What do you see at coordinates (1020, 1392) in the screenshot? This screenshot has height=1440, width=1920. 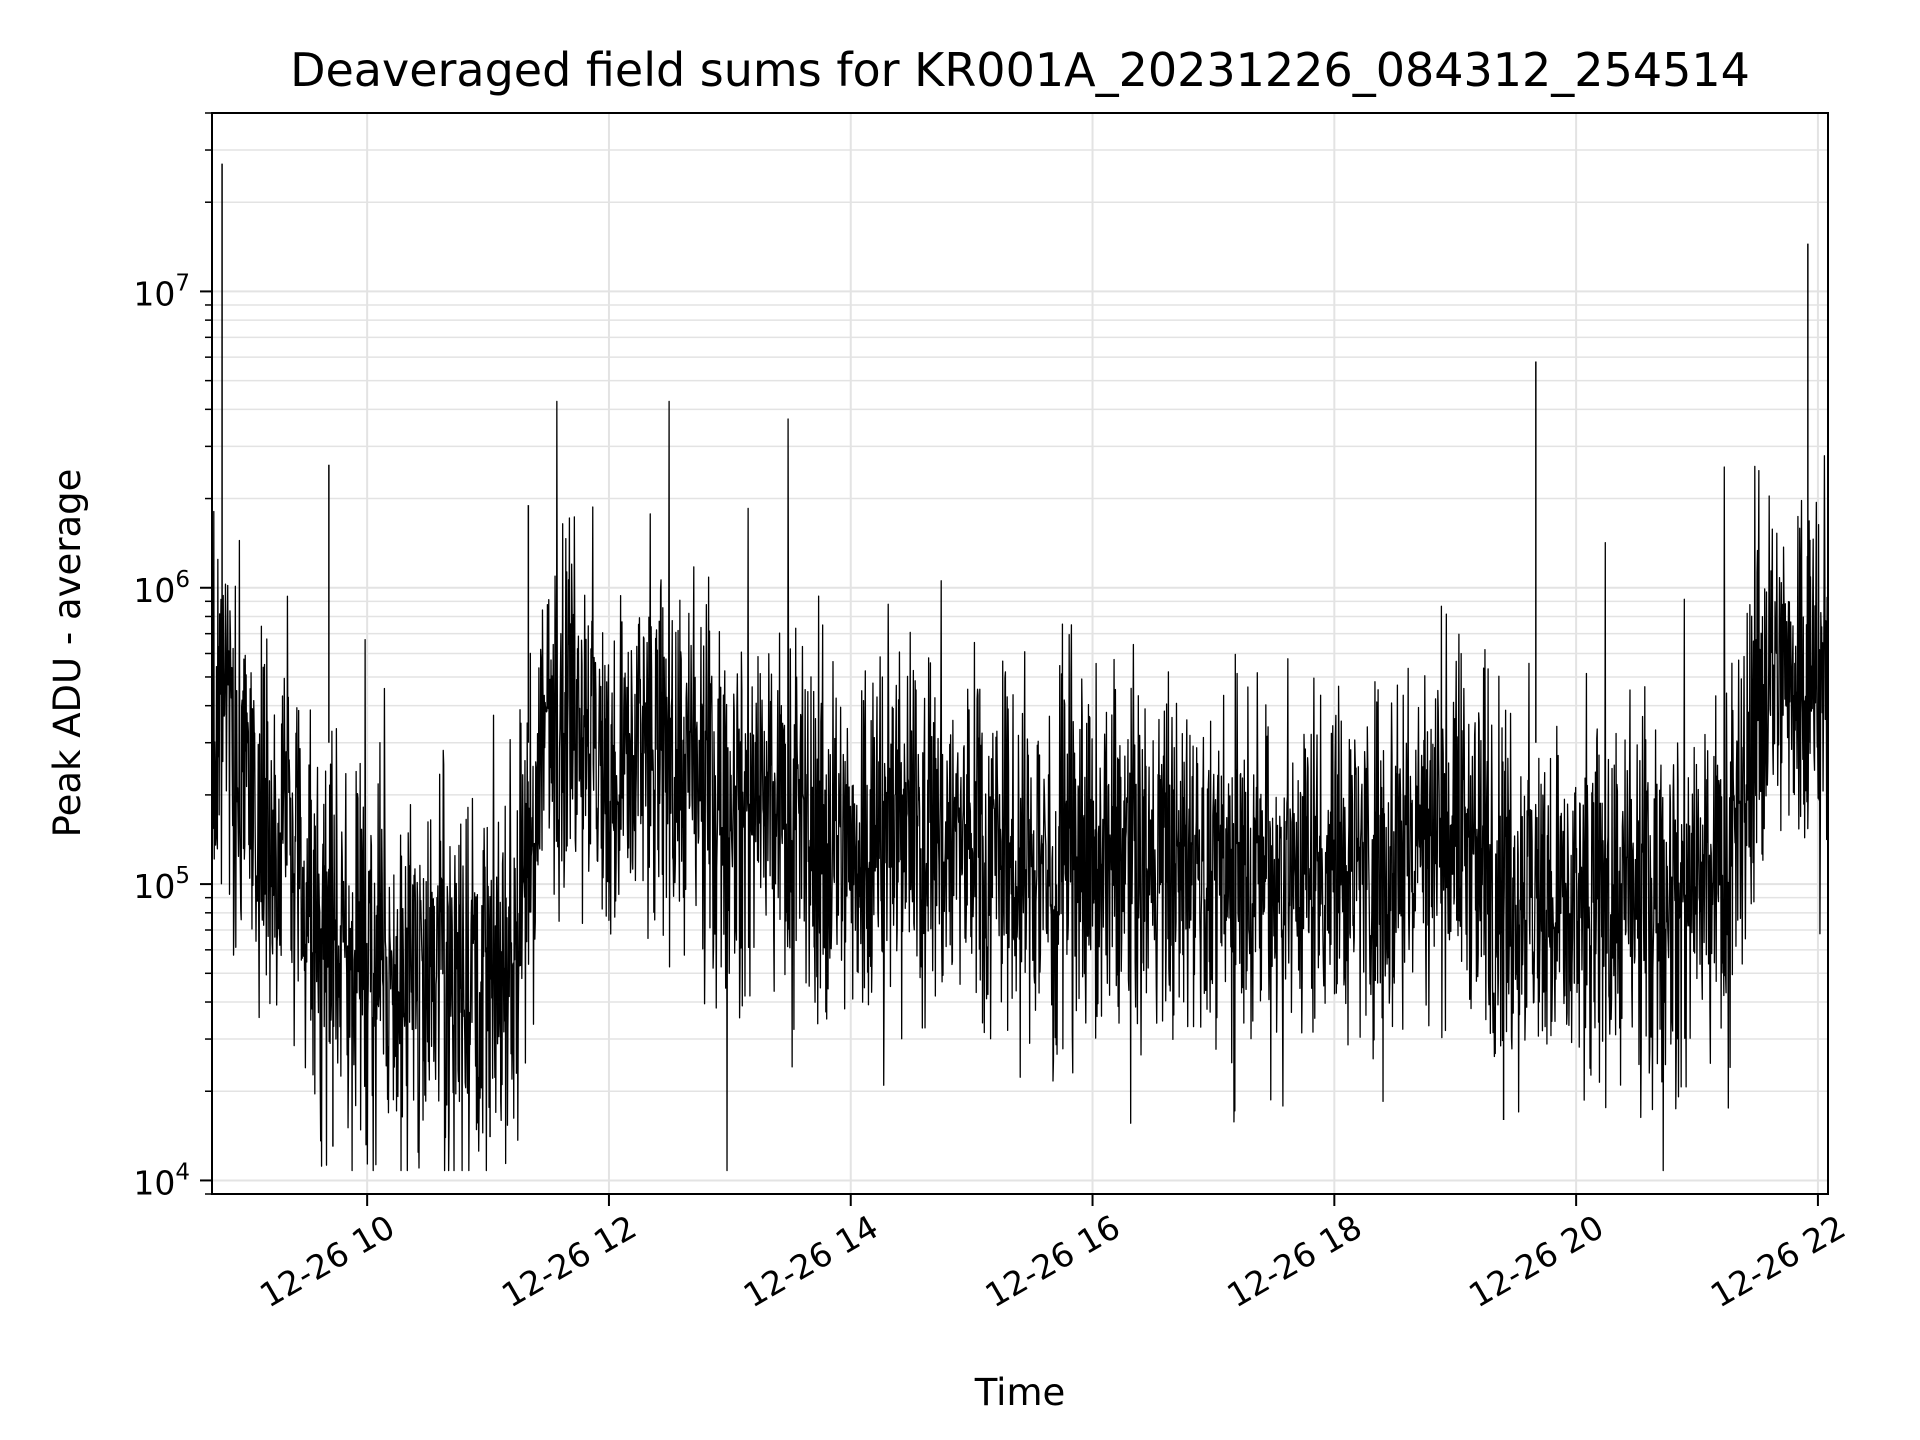 I see `x-axis-label: Time` at bounding box center [1020, 1392].